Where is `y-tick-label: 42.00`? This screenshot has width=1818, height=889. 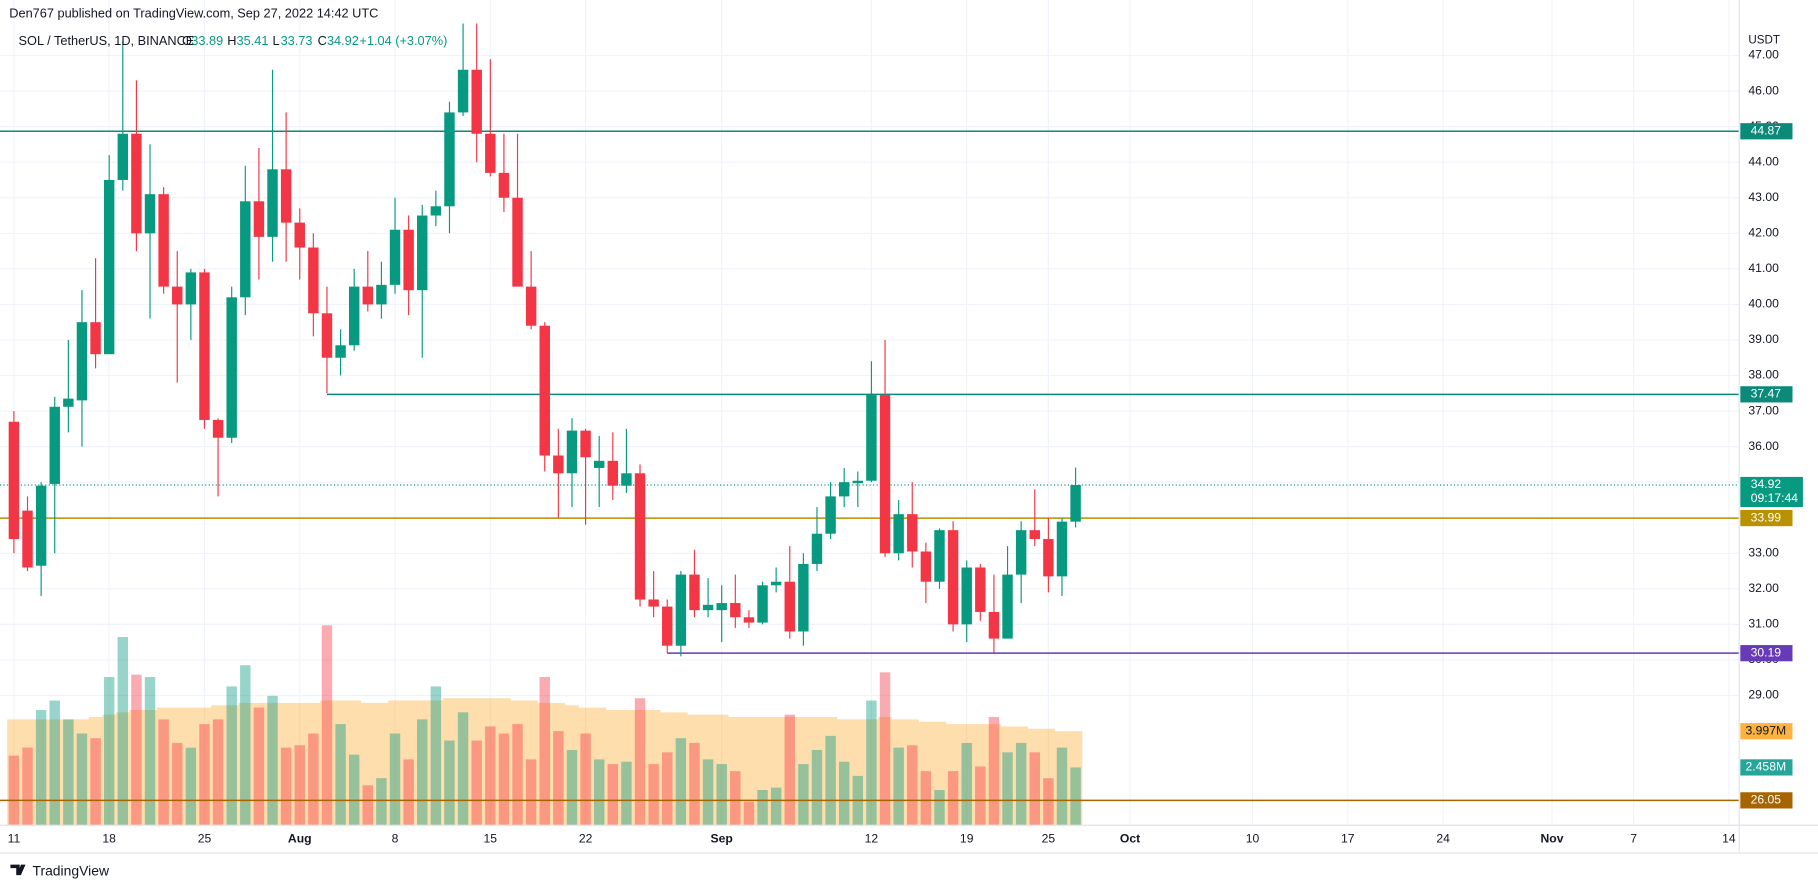
y-tick-label: 42.00 is located at coordinates (1763, 233).